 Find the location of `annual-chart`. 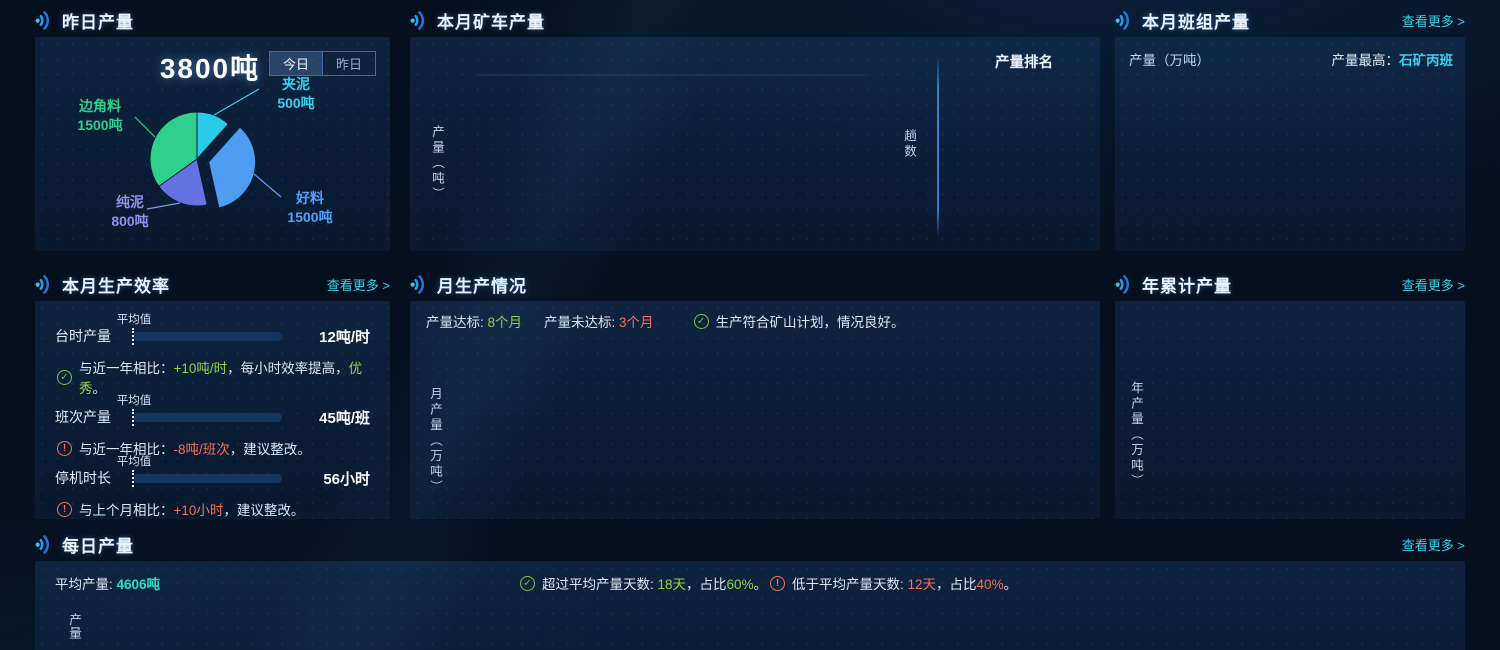

annual-chart is located at coordinates (1290, 410).